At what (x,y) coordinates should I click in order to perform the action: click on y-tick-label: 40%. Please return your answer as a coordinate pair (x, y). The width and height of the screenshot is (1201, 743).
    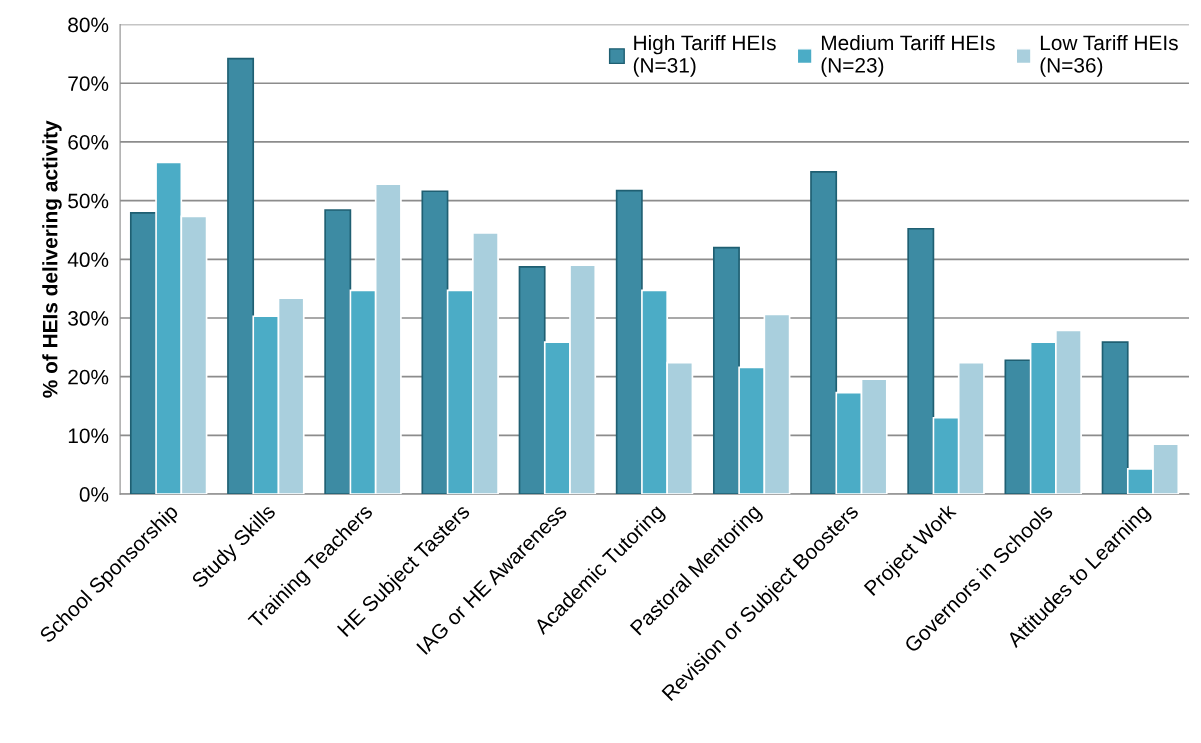
    Looking at the image, I should click on (88, 260).